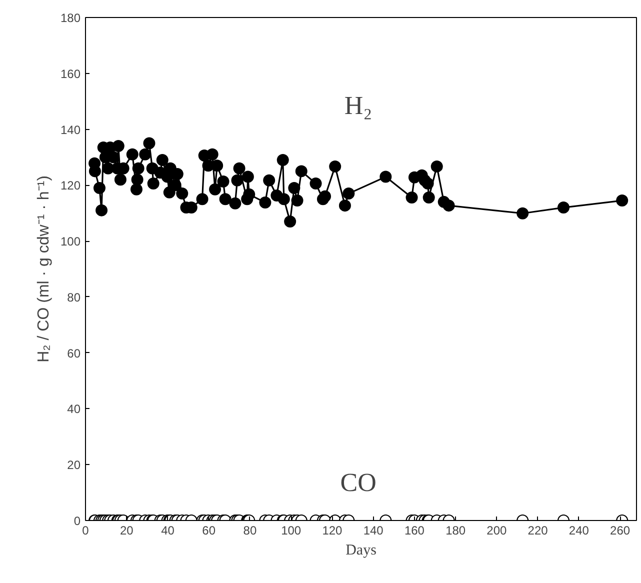  I want to click on x-tick-label: 240, so click(579, 531).